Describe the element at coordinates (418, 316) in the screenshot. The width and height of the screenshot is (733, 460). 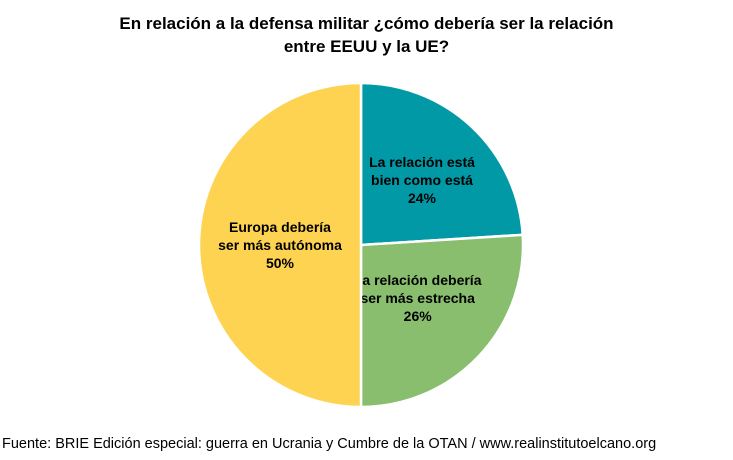
I see `slice-value-label: 26%` at that location.